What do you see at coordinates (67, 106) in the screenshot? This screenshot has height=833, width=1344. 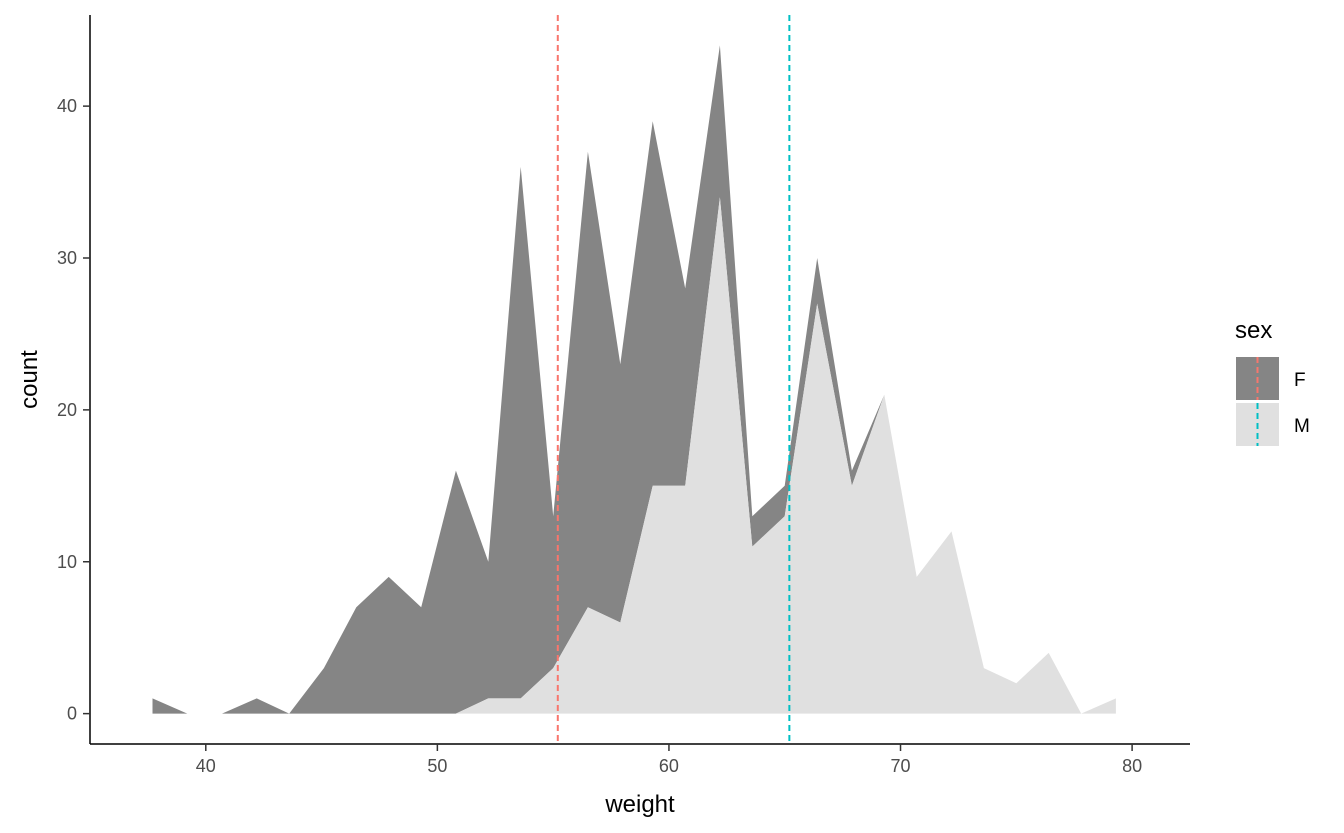 I see `y-tick-label: 40` at bounding box center [67, 106].